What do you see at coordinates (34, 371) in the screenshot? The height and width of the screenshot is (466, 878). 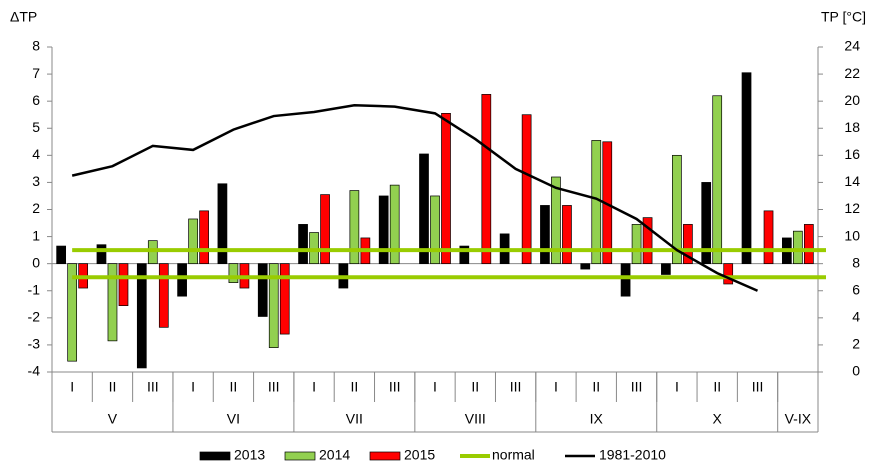 I see `y-tick-label: -4` at bounding box center [34, 371].